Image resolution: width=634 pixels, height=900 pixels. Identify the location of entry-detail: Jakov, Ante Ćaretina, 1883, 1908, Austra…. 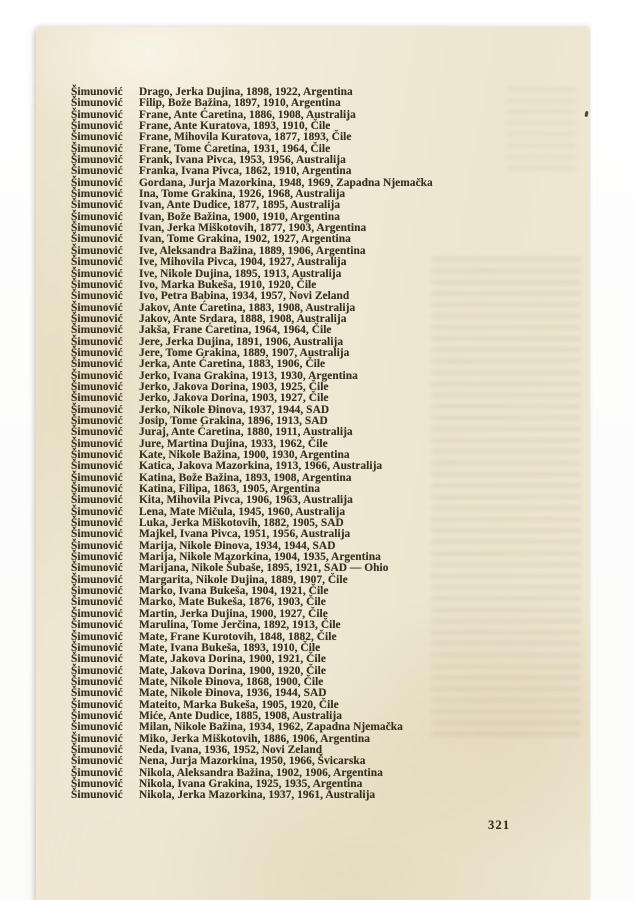
(247, 307).